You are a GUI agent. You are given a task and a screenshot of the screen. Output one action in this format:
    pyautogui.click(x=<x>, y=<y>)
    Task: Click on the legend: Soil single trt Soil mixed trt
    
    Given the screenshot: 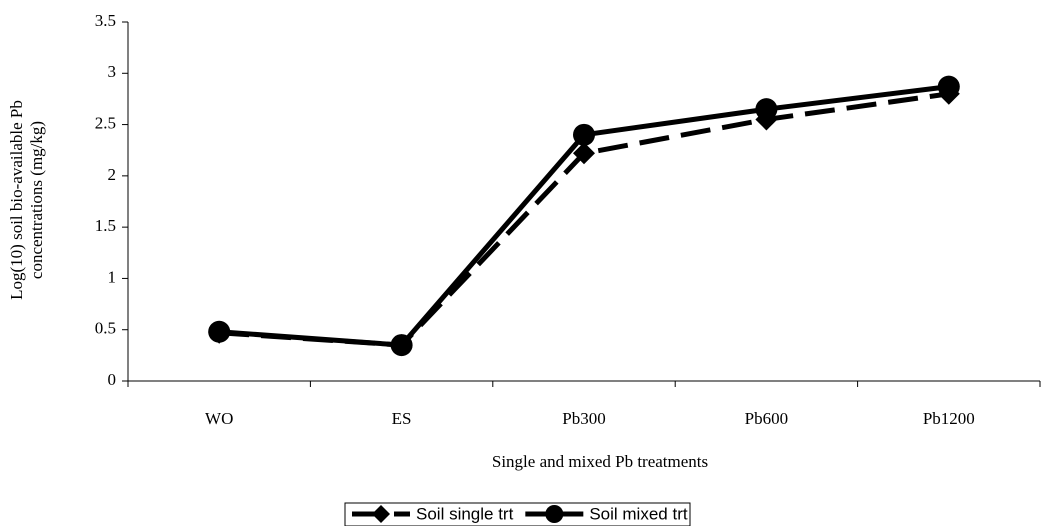 What is the action you would take?
    pyautogui.click(x=517, y=514)
    